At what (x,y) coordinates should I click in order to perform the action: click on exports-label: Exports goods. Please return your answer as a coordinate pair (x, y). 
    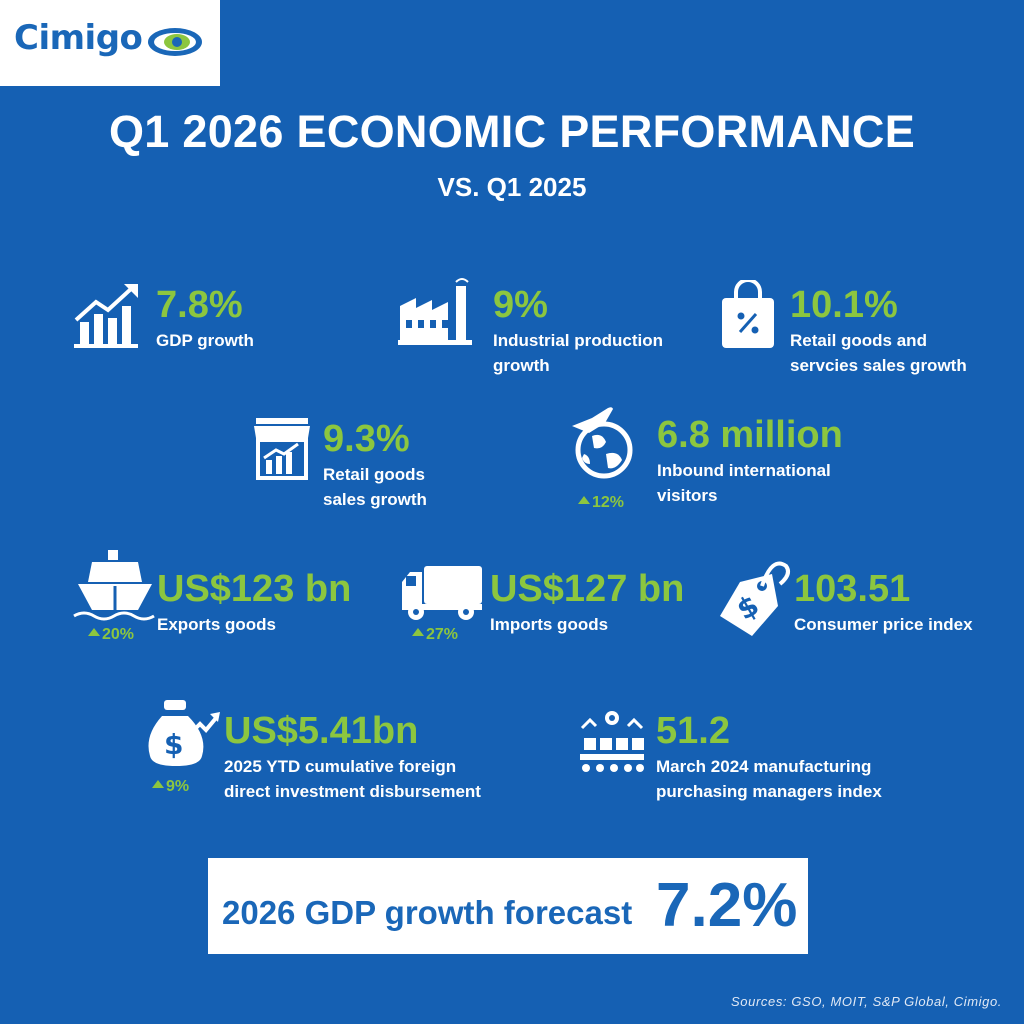
    Looking at the image, I should click on (217, 624).